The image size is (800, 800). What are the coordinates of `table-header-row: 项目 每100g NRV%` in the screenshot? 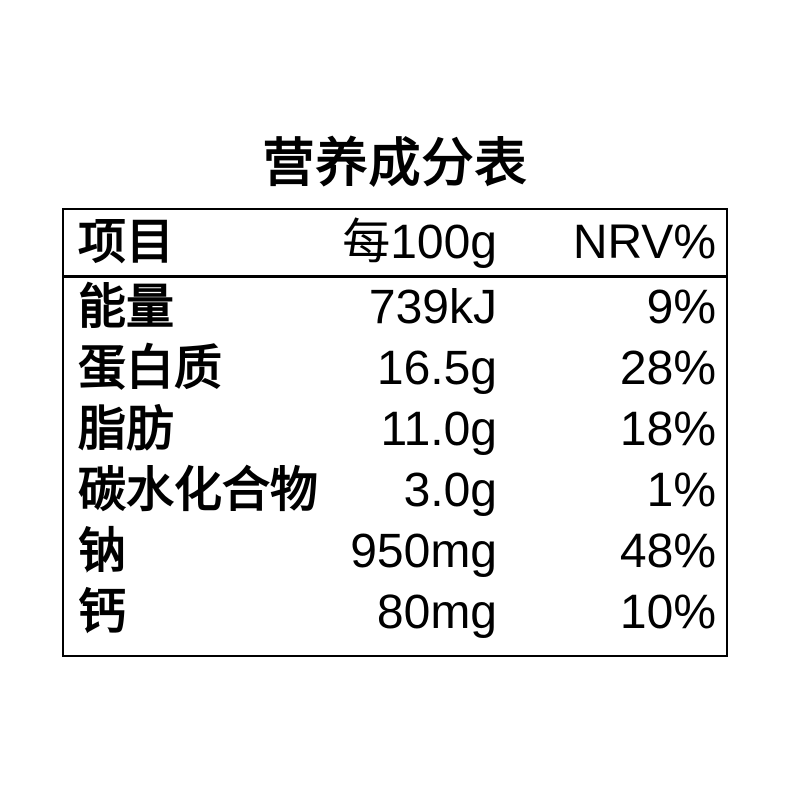 It's located at (395, 244).